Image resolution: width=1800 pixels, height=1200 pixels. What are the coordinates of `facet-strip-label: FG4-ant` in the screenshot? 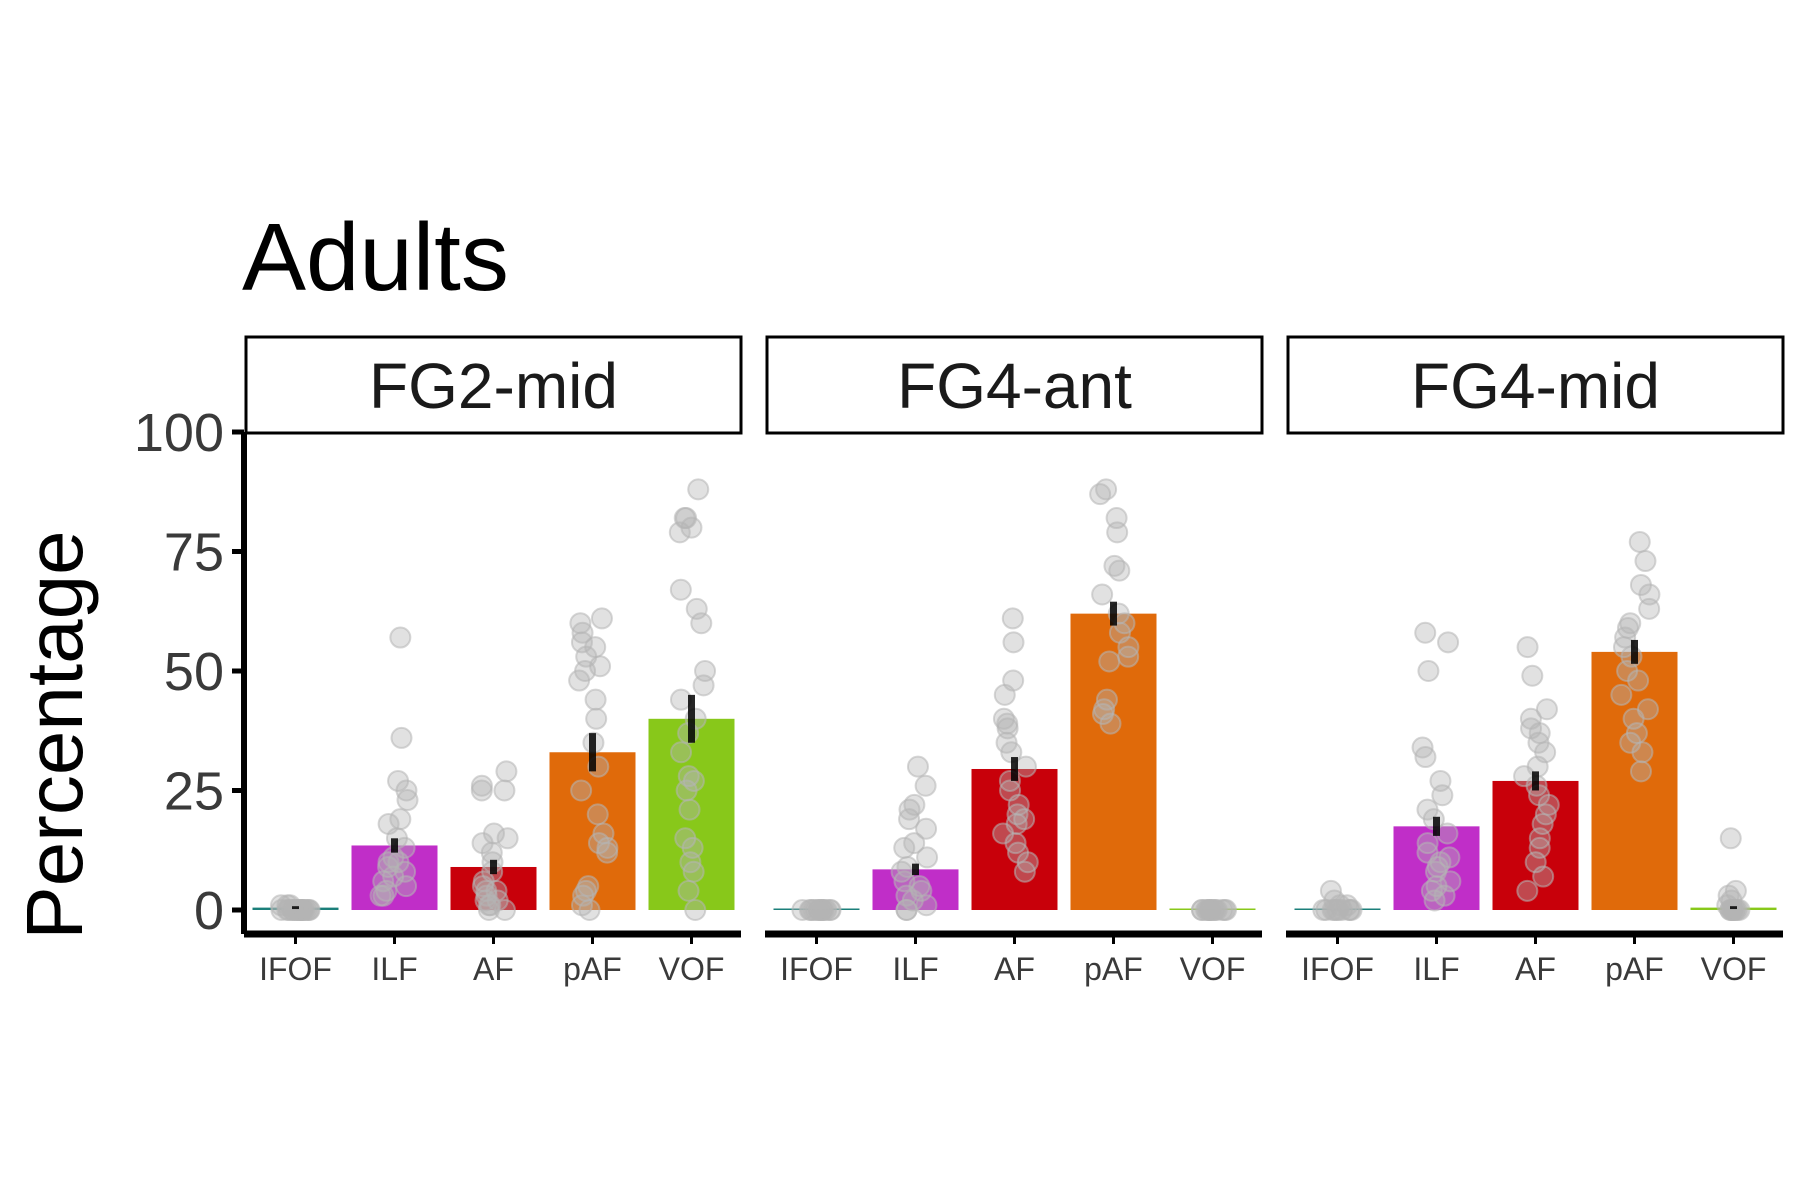 It's located at (1014, 386).